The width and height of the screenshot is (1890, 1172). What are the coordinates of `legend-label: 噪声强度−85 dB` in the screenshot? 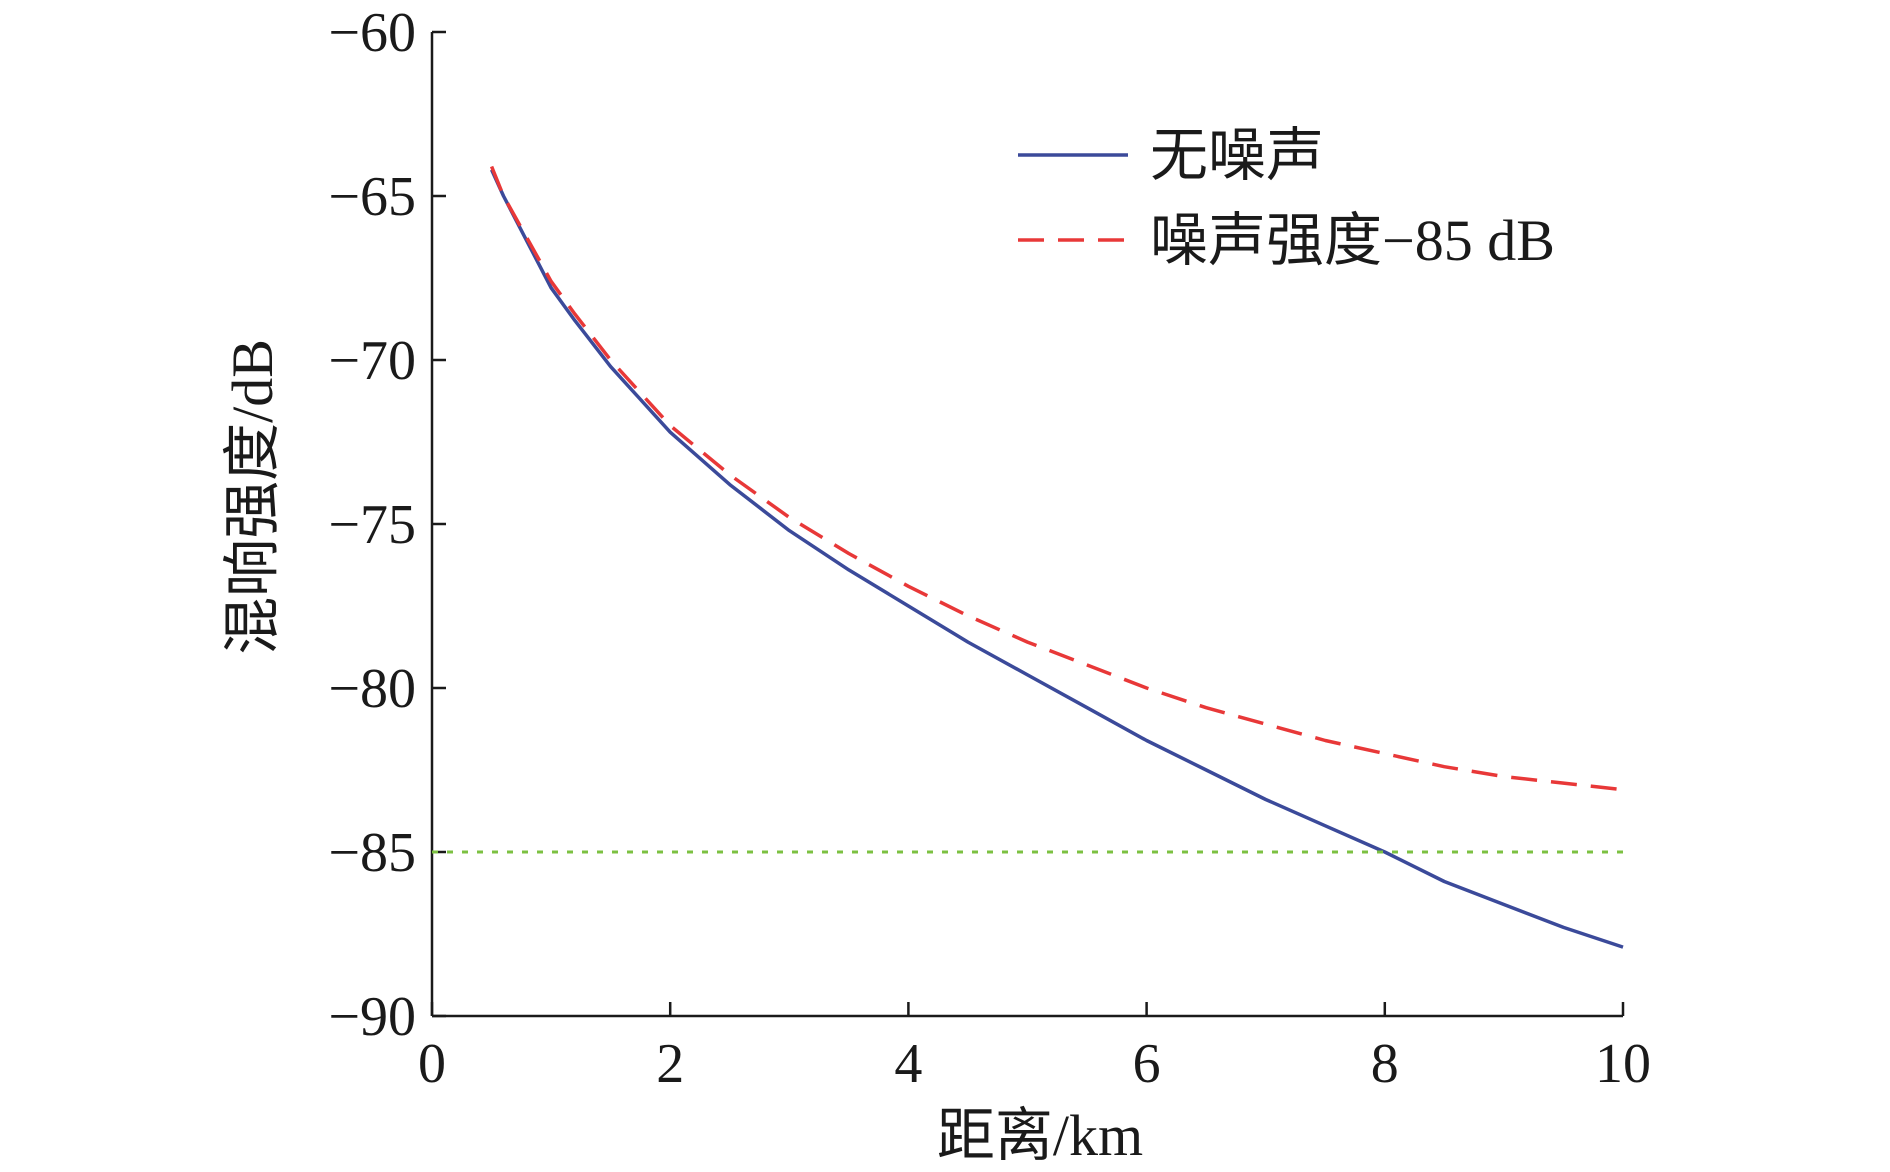 It's located at (1352, 240).